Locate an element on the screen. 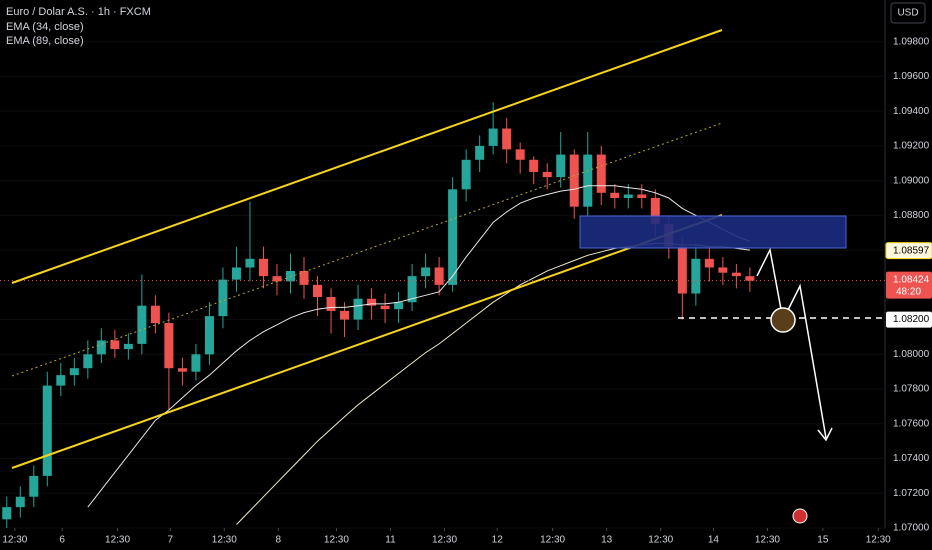  x-tick-label: 12 is located at coordinates (498, 540).